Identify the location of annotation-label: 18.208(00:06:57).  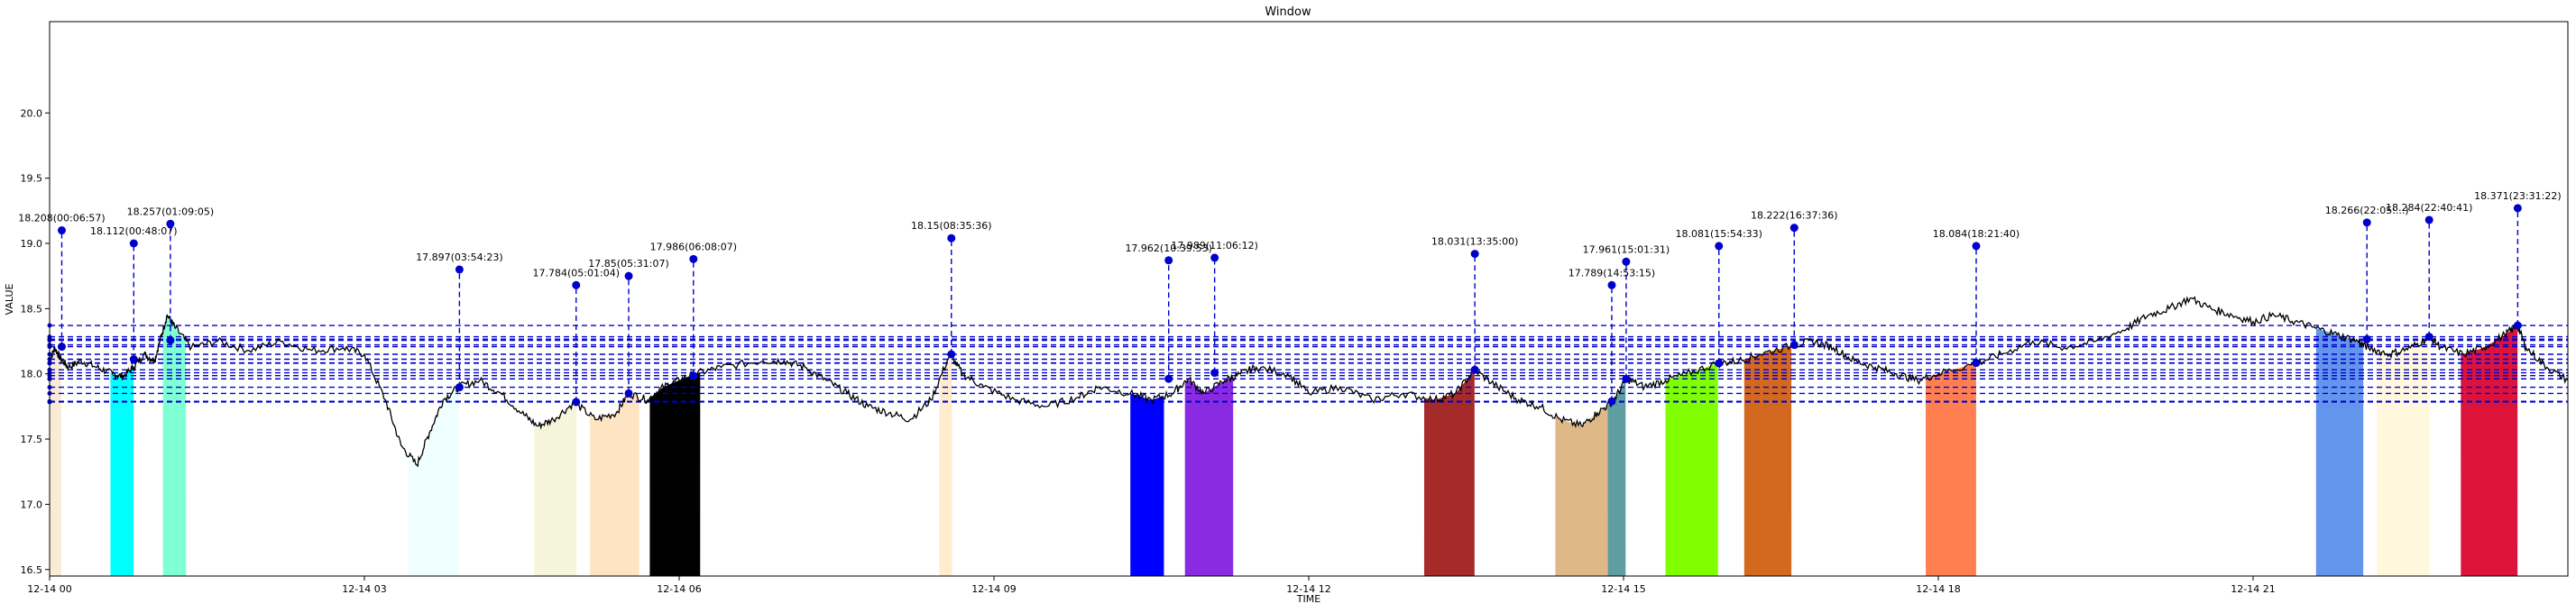
(62, 218).